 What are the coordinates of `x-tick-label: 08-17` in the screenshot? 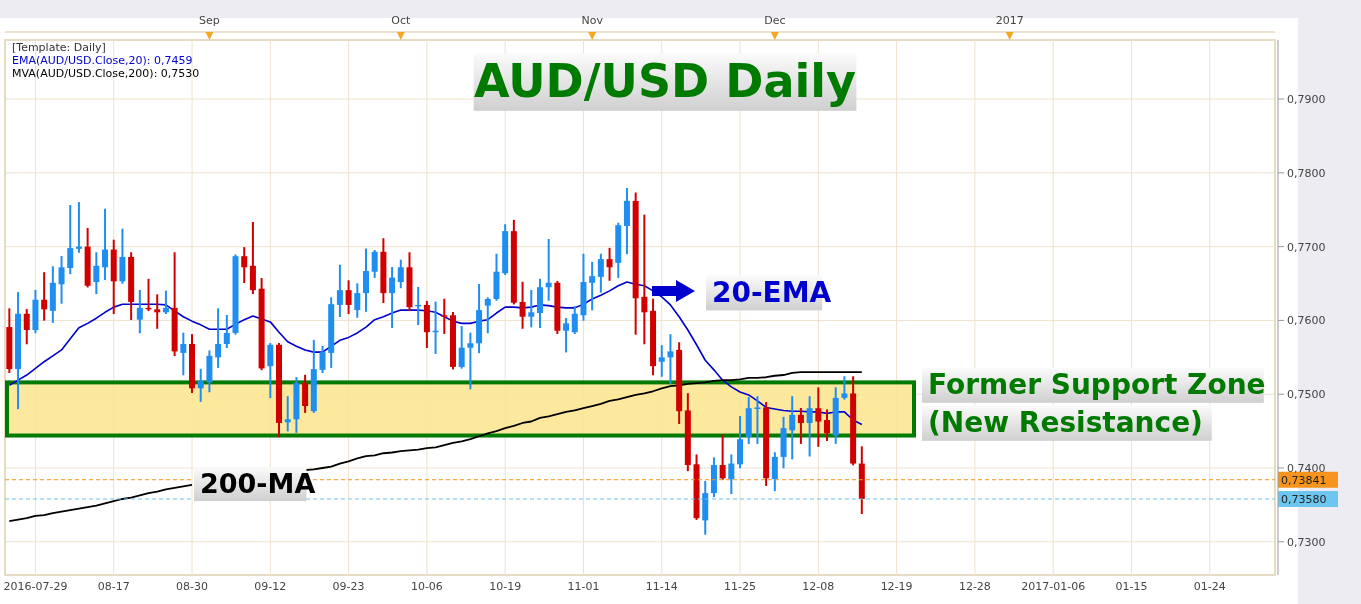 It's located at (113, 586).